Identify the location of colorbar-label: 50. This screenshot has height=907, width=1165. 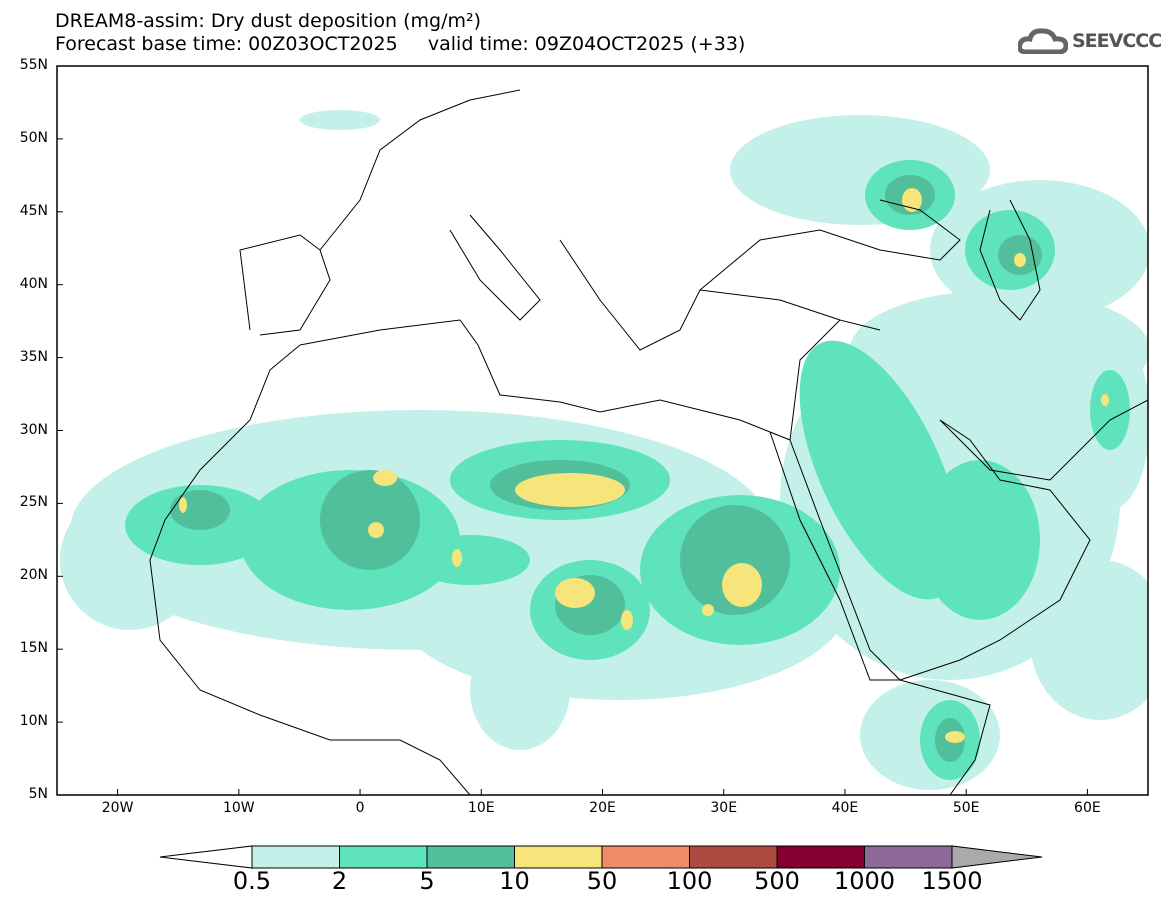
(602, 881).